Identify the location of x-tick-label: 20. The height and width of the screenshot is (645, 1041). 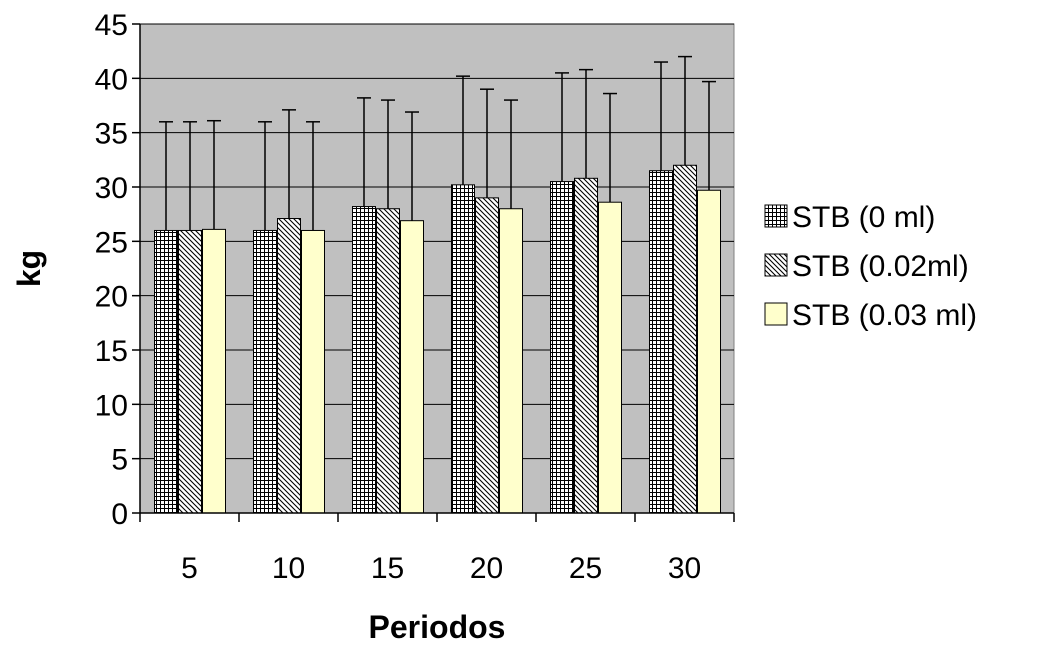
(486, 568).